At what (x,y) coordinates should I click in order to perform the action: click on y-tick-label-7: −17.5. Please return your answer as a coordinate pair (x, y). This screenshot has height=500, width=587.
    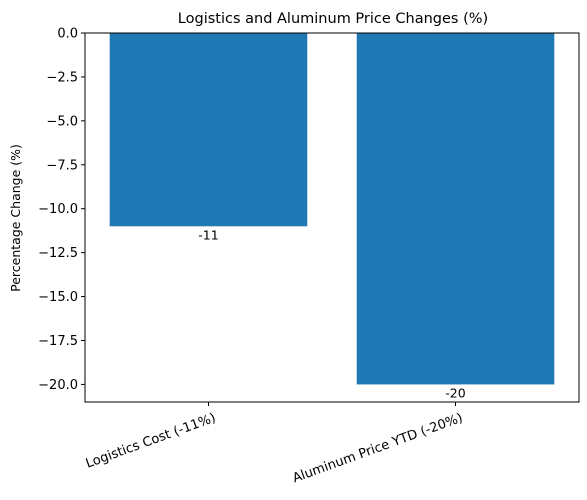
    Looking at the image, I should click on (58, 341).